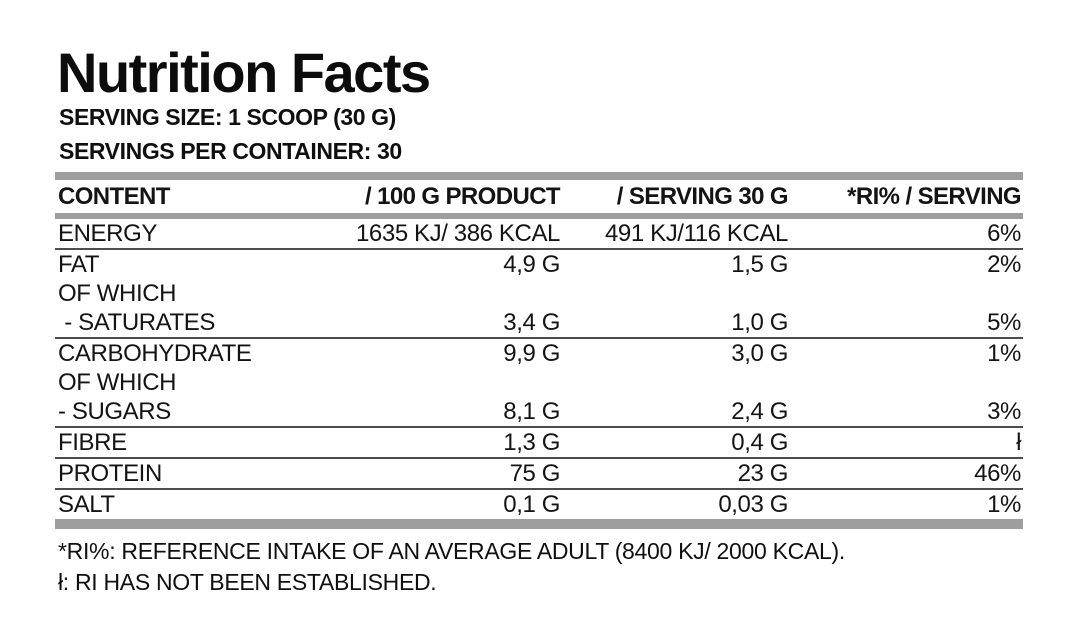 This screenshot has width=1090, height=634. Describe the element at coordinates (759, 411) in the screenshot. I see `per-serving-value: 2,4 G` at that location.